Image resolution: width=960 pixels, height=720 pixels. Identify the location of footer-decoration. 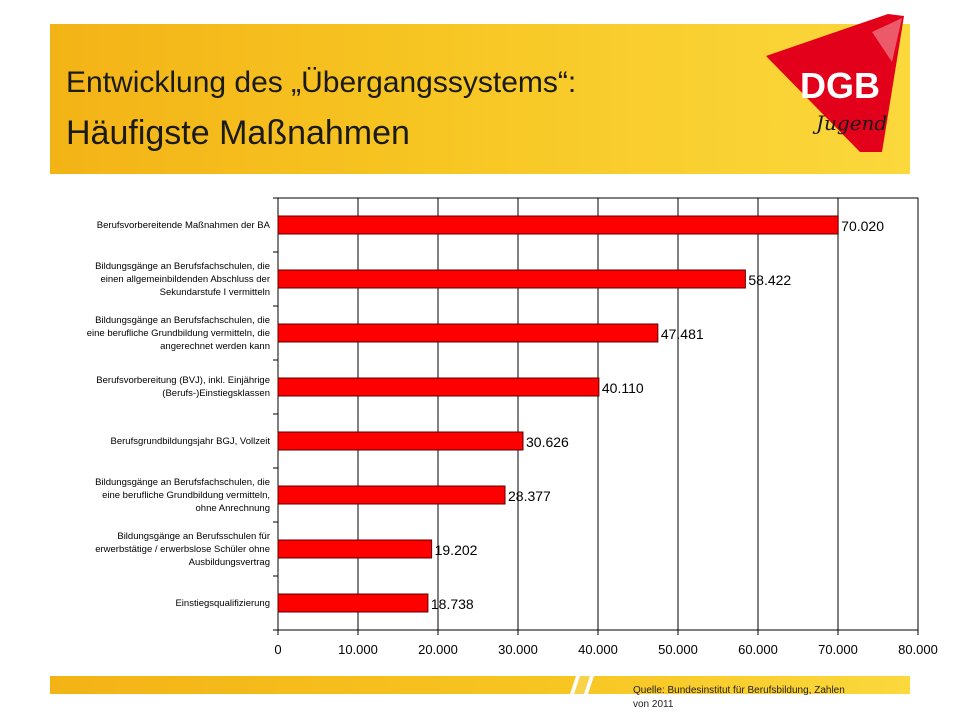
(582, 685).